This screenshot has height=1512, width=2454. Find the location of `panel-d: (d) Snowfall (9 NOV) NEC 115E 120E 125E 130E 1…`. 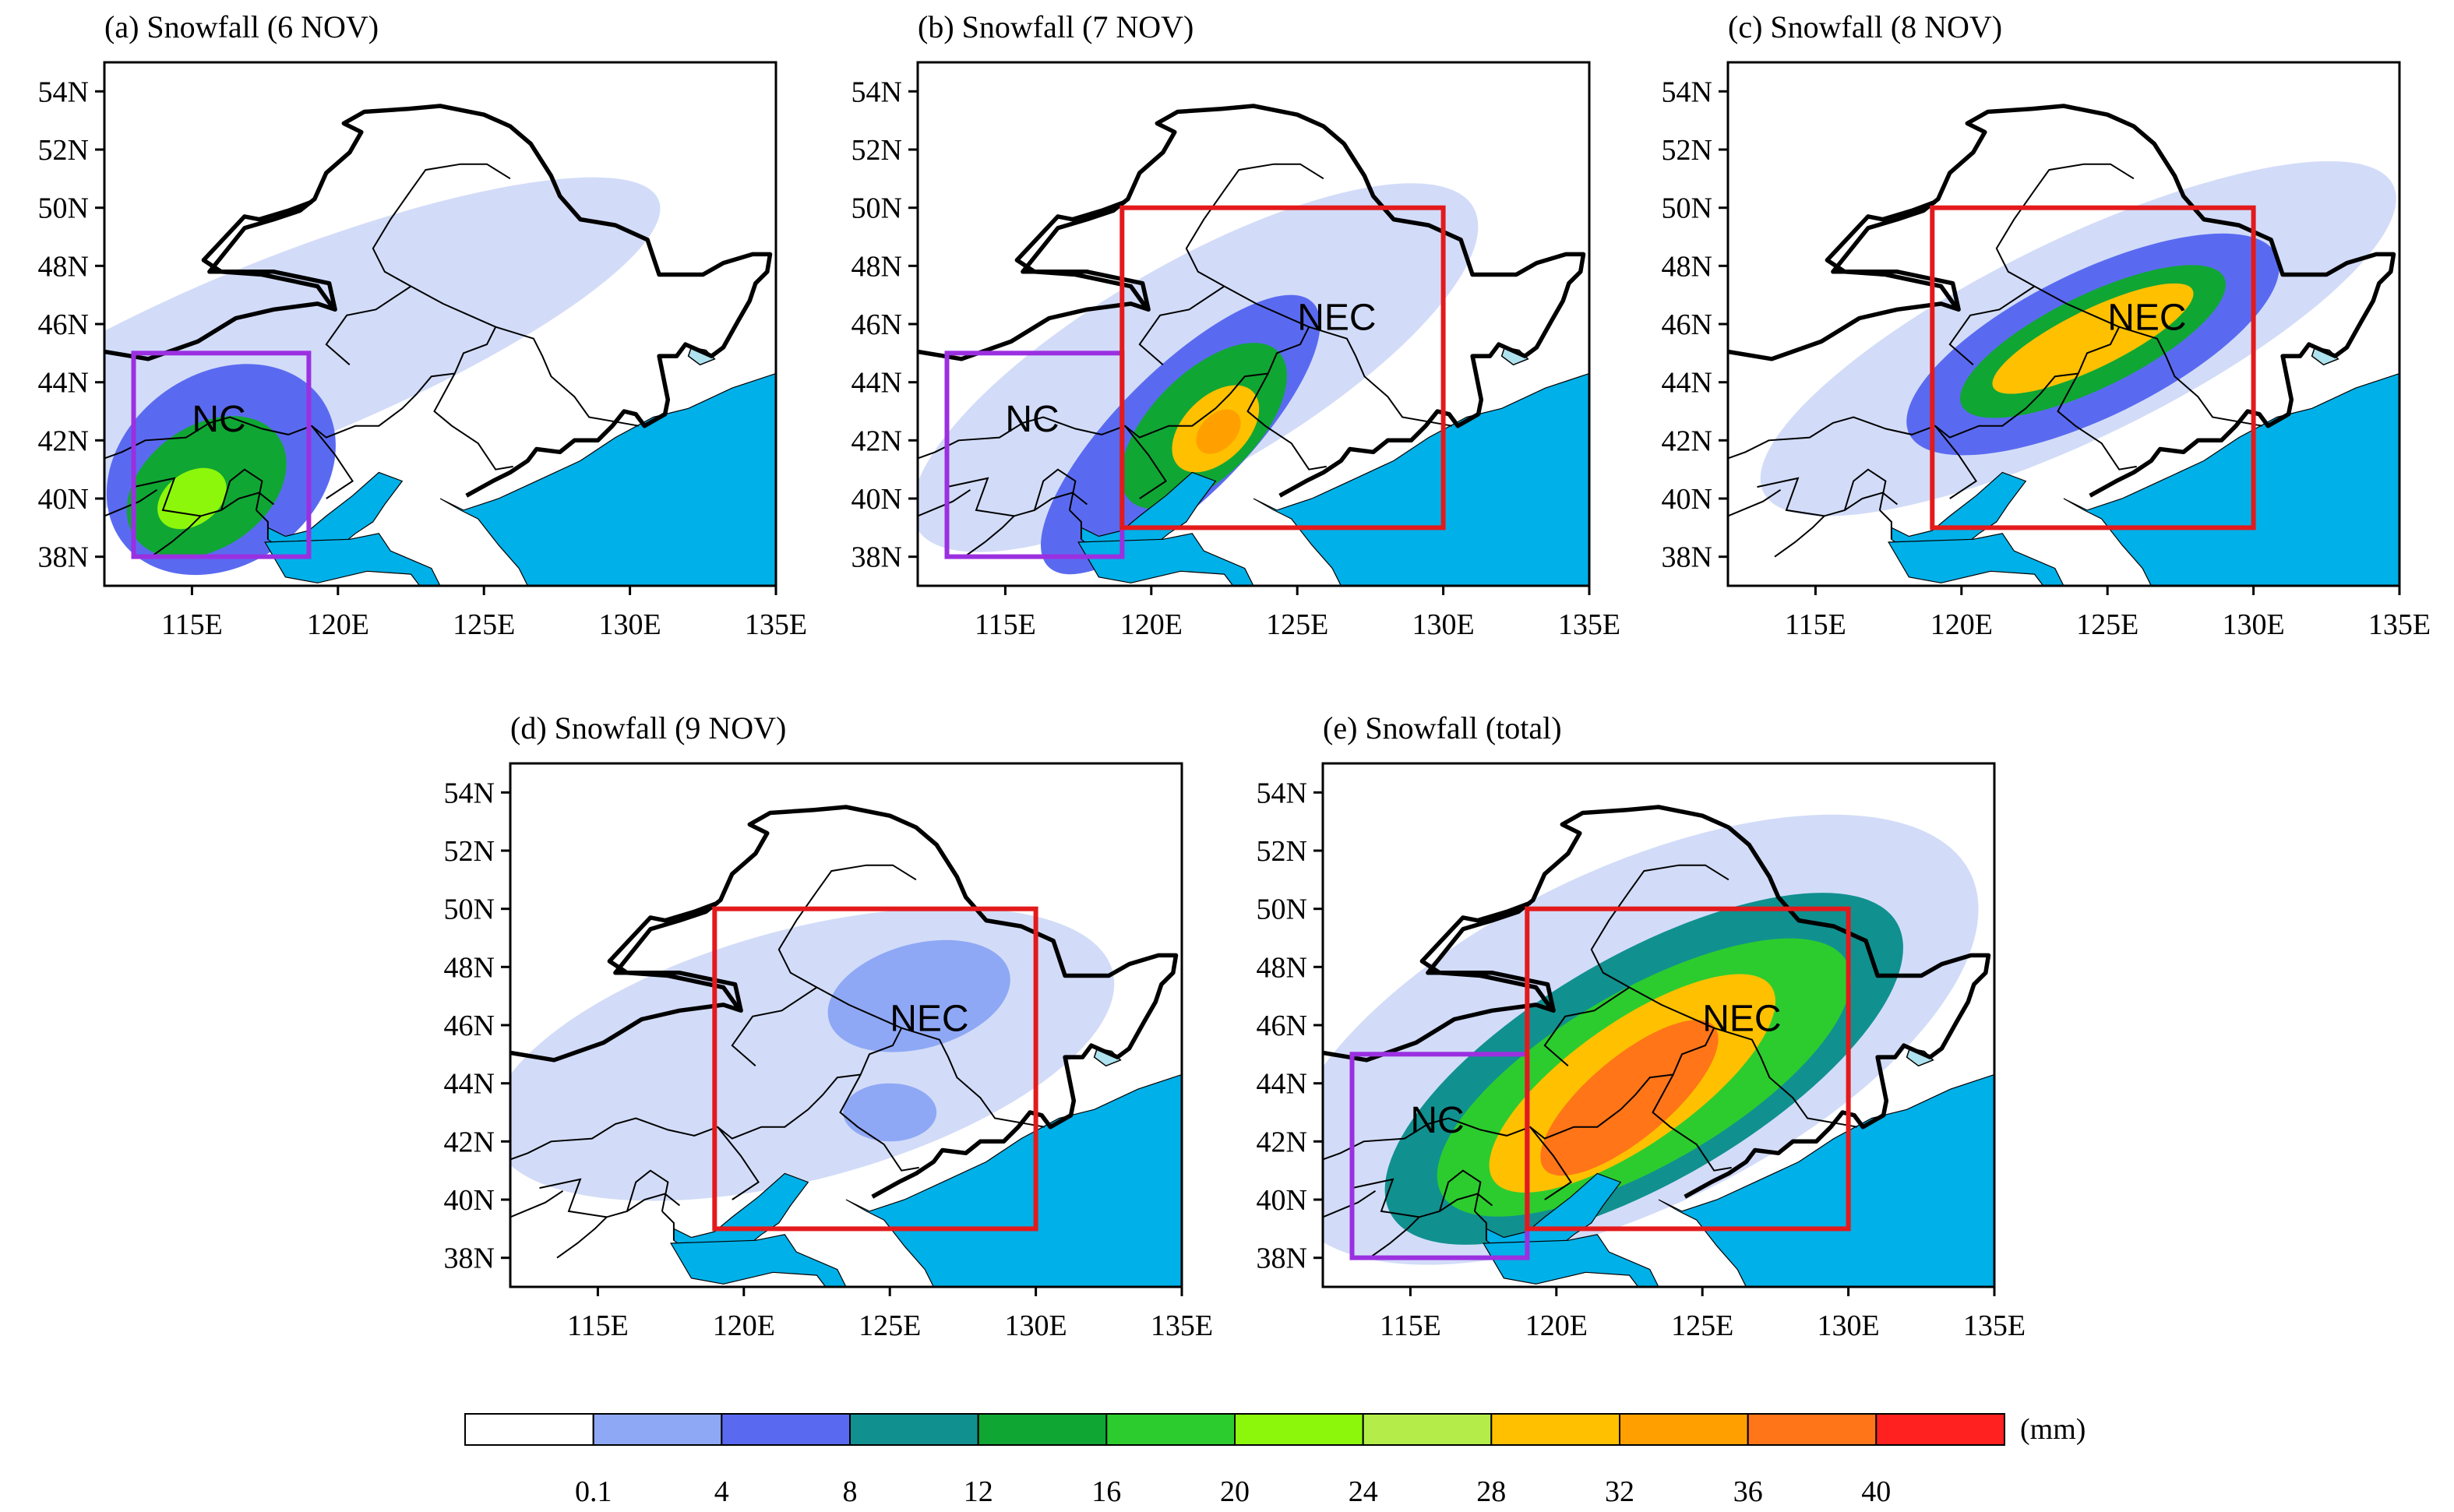

panel-d: (d) Snowfall (9 NOV) NEC 115E 120E 125E 130E 1… is located at coordinates (829, 1026).